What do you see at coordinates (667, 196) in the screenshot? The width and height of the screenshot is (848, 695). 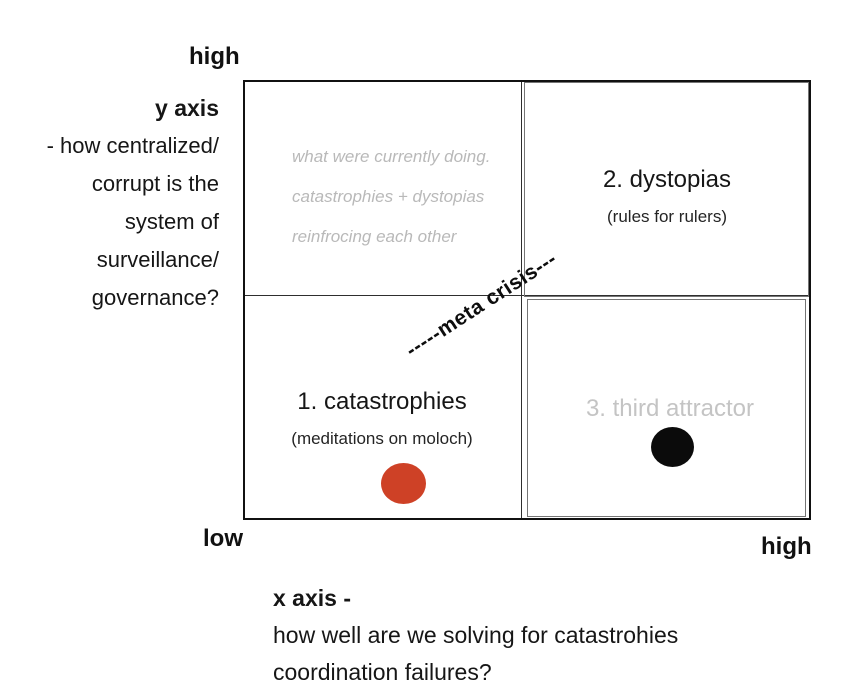 I see `dystopias-label-block: 2. dystopias (rules for rulers)` at bounding box center [667, 196].